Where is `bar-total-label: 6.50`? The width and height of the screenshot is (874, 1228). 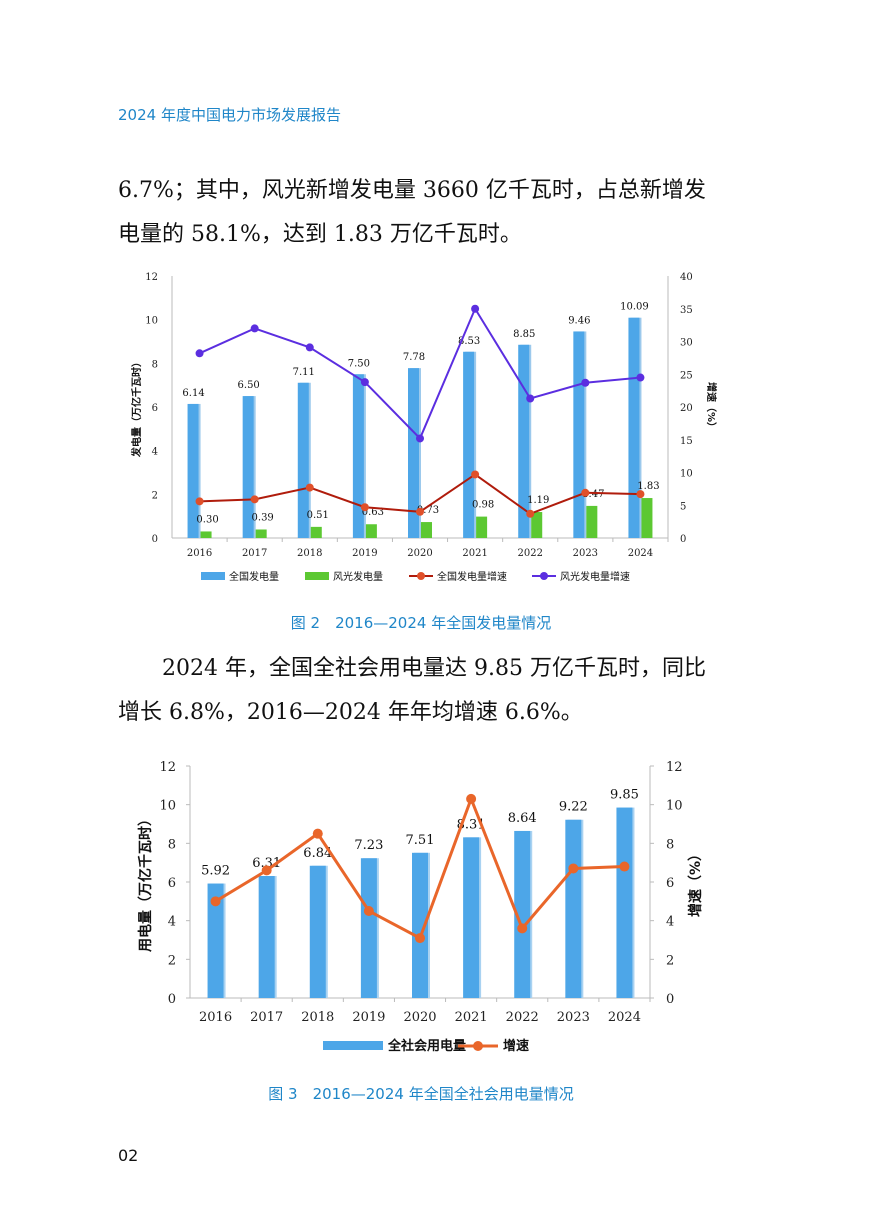
bar-total-label: 6.50 is located at coordinates (249, 385).